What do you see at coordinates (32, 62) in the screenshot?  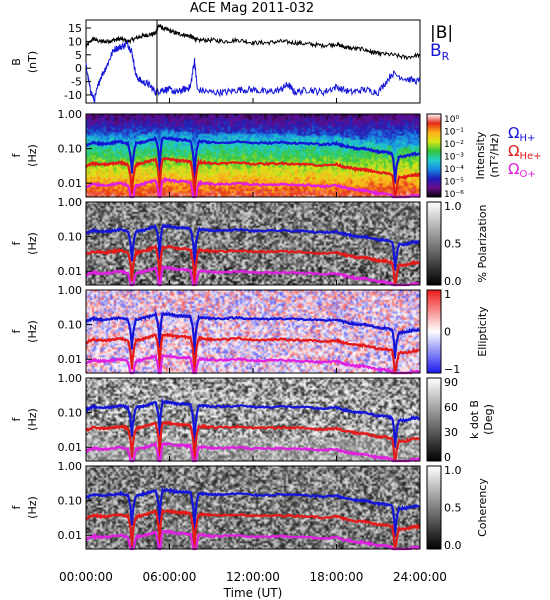 I see `y-axis-label-b-unit: (nT)` at bounding box center [32, 62].